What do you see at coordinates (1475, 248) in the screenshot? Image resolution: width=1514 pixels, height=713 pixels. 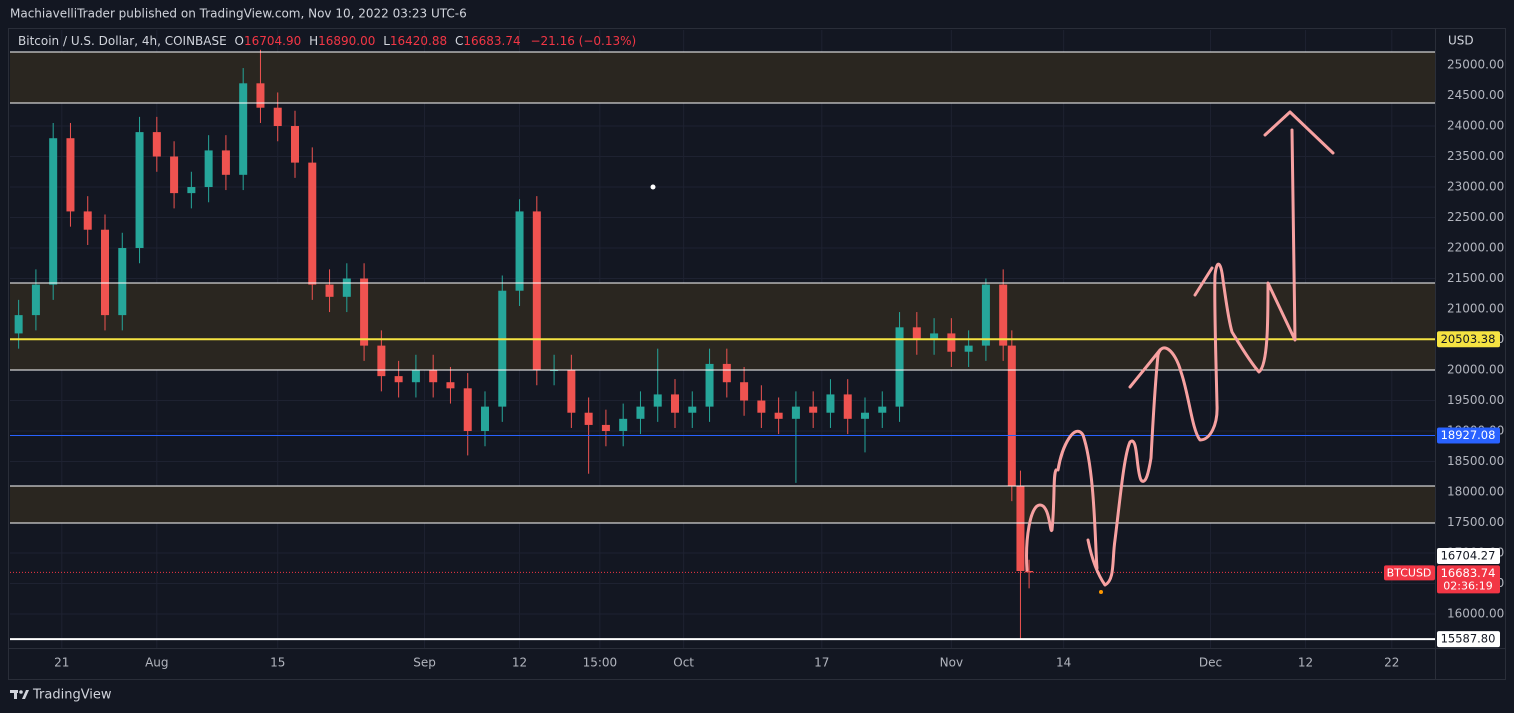 I see `y-tick-label: 22000.00` at bounding box center [1475, 248].